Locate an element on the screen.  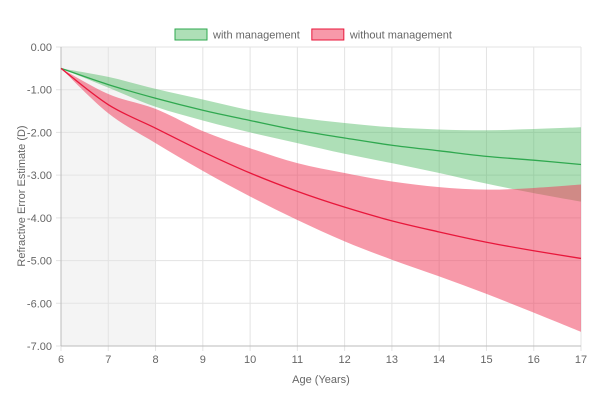
x-tick-label: 10 is located at coordinates (250, 360).